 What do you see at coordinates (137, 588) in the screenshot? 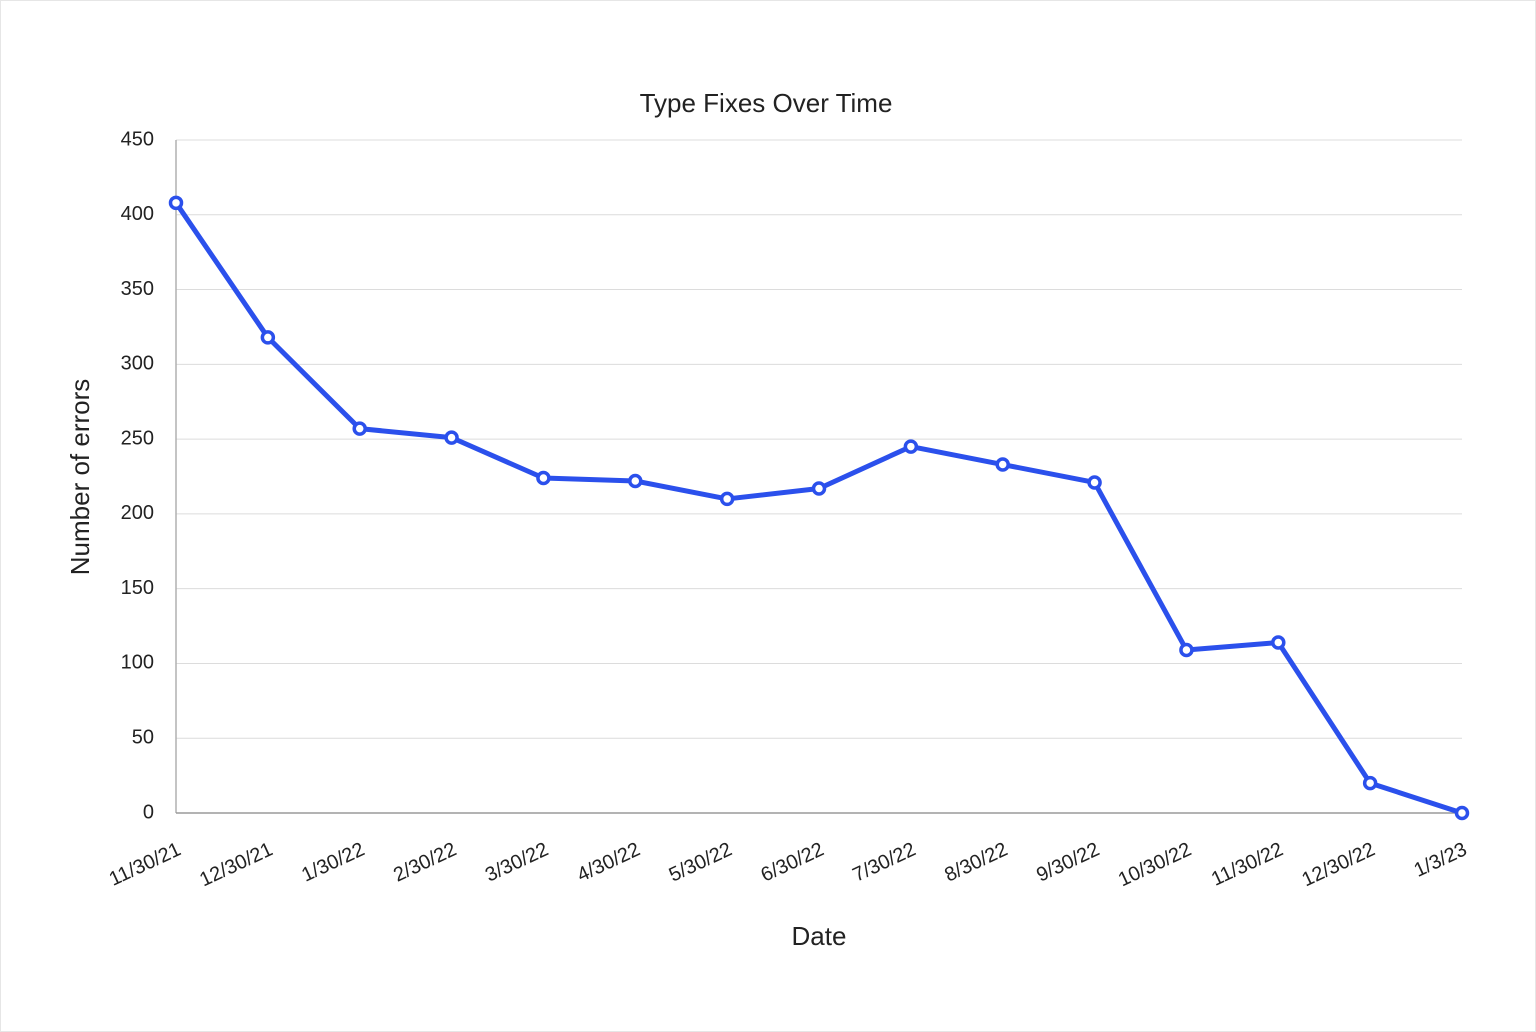
I see `y-tick-label: 150` at bounding box center [137, 588].